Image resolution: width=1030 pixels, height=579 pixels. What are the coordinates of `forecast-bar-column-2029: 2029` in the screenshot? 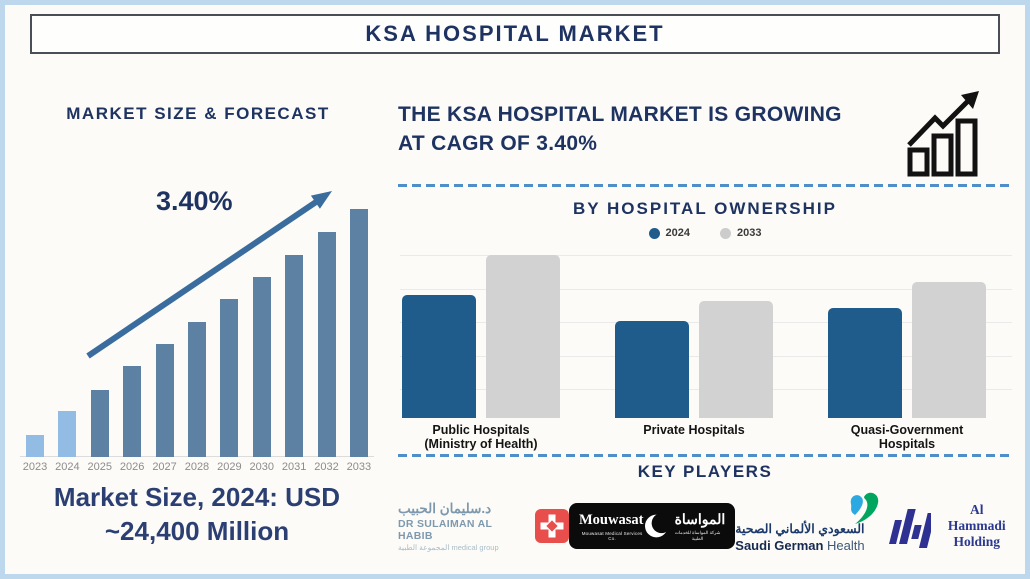 It's located at (229, 386).